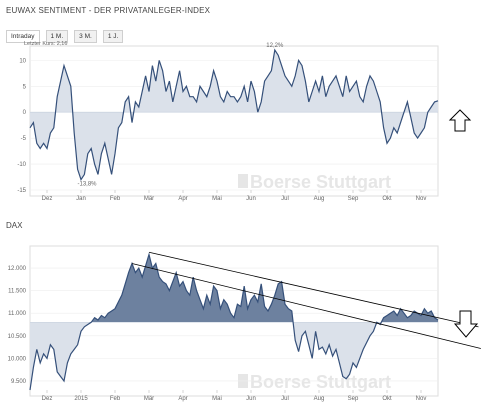 The height and width of the screenshot is (414, 490). I want to click on y-tick-label: 11.000, so click(17, 314).